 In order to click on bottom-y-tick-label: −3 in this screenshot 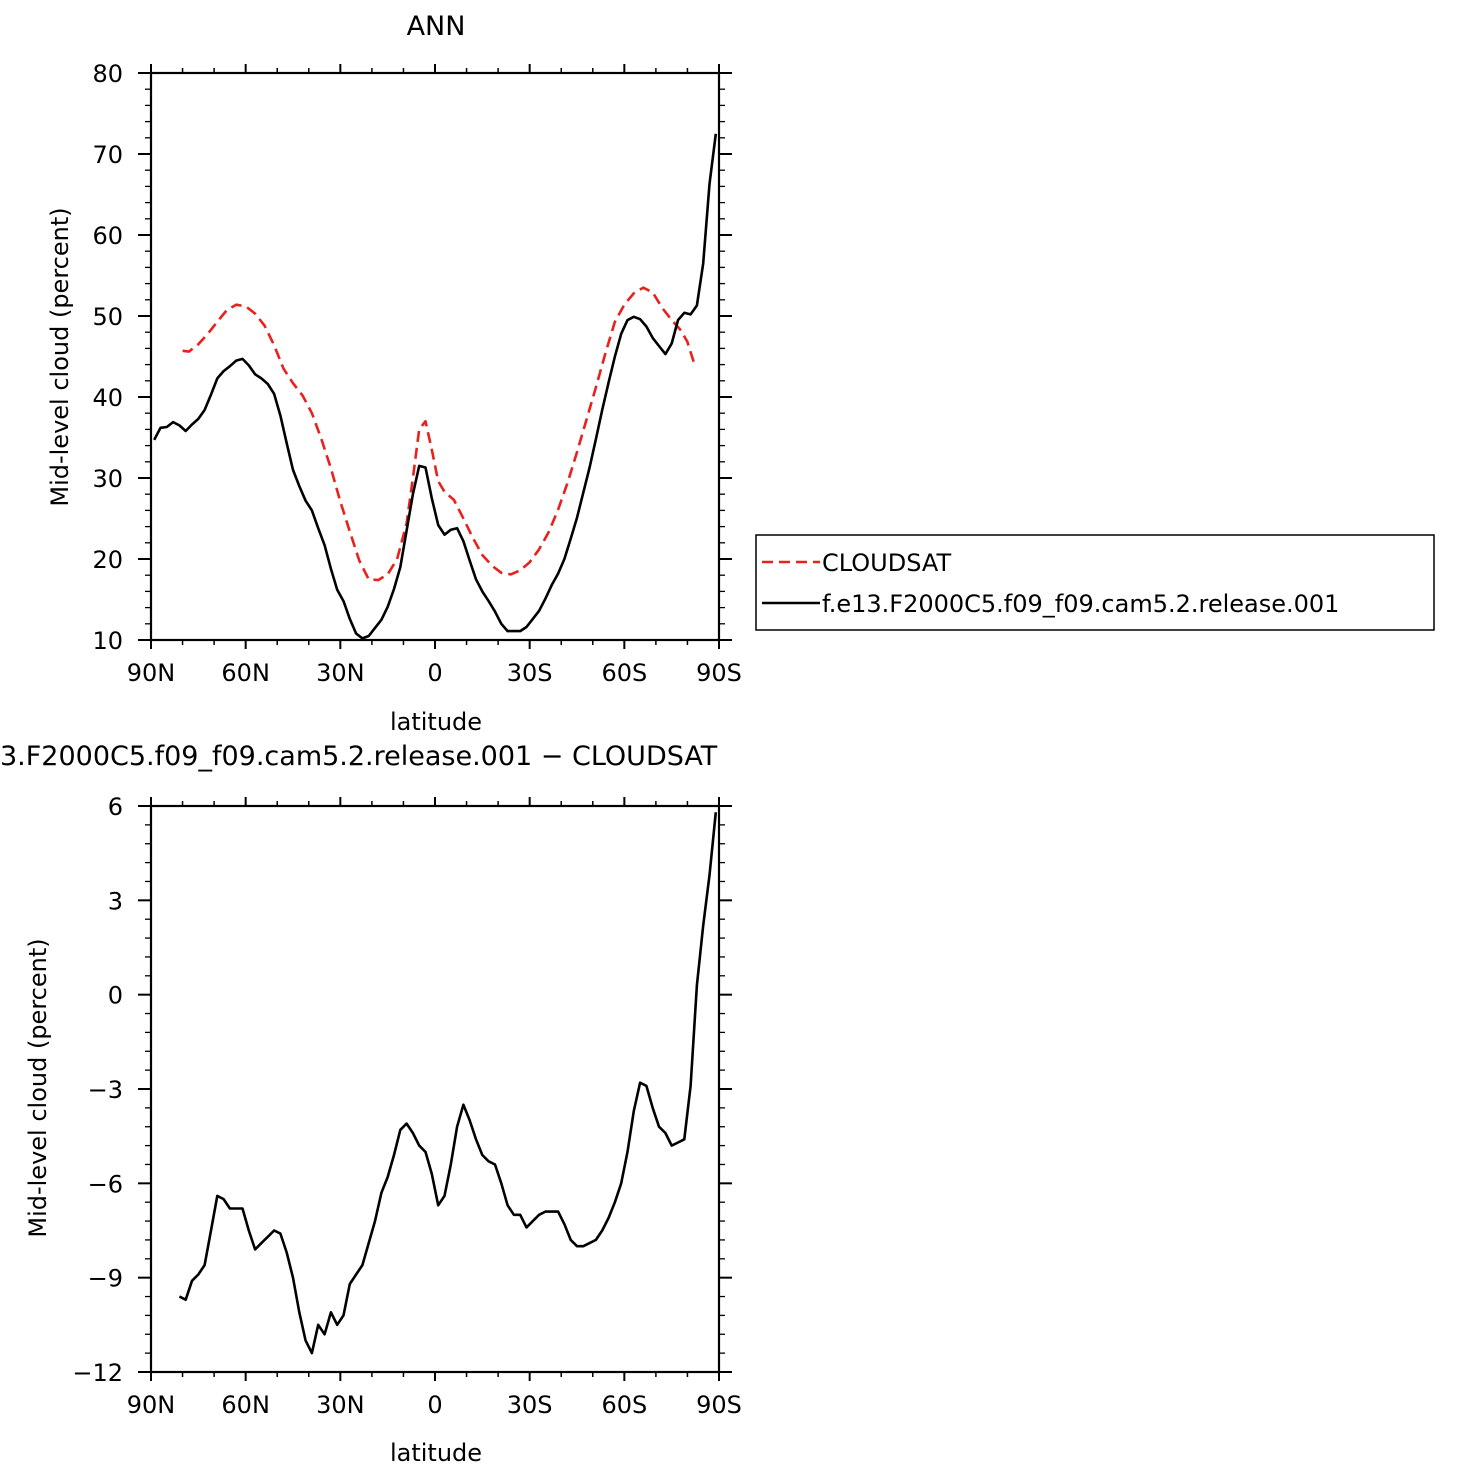, I will do `click(105, 1090)`.